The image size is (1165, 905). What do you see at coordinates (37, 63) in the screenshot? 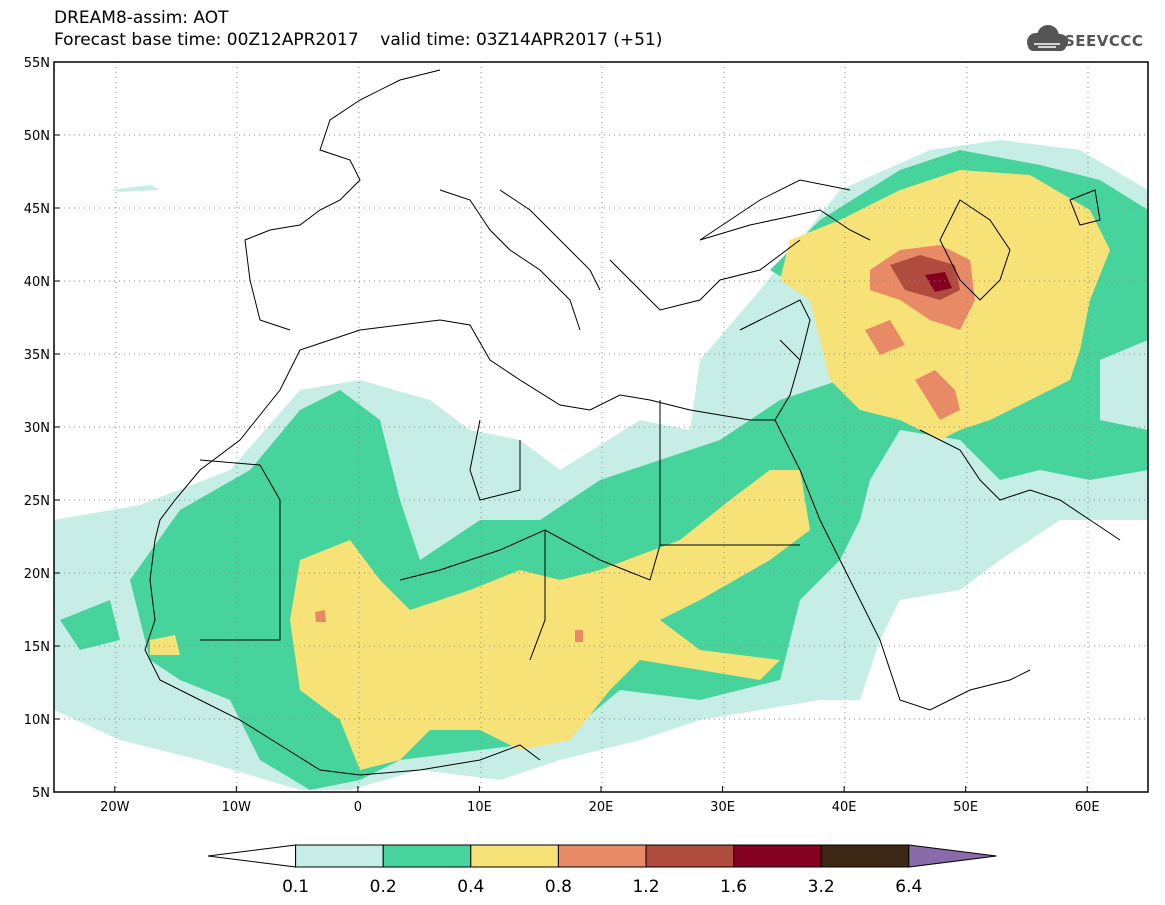
I see `lat-tick-label: 55N` at bounding box center [37, 63].